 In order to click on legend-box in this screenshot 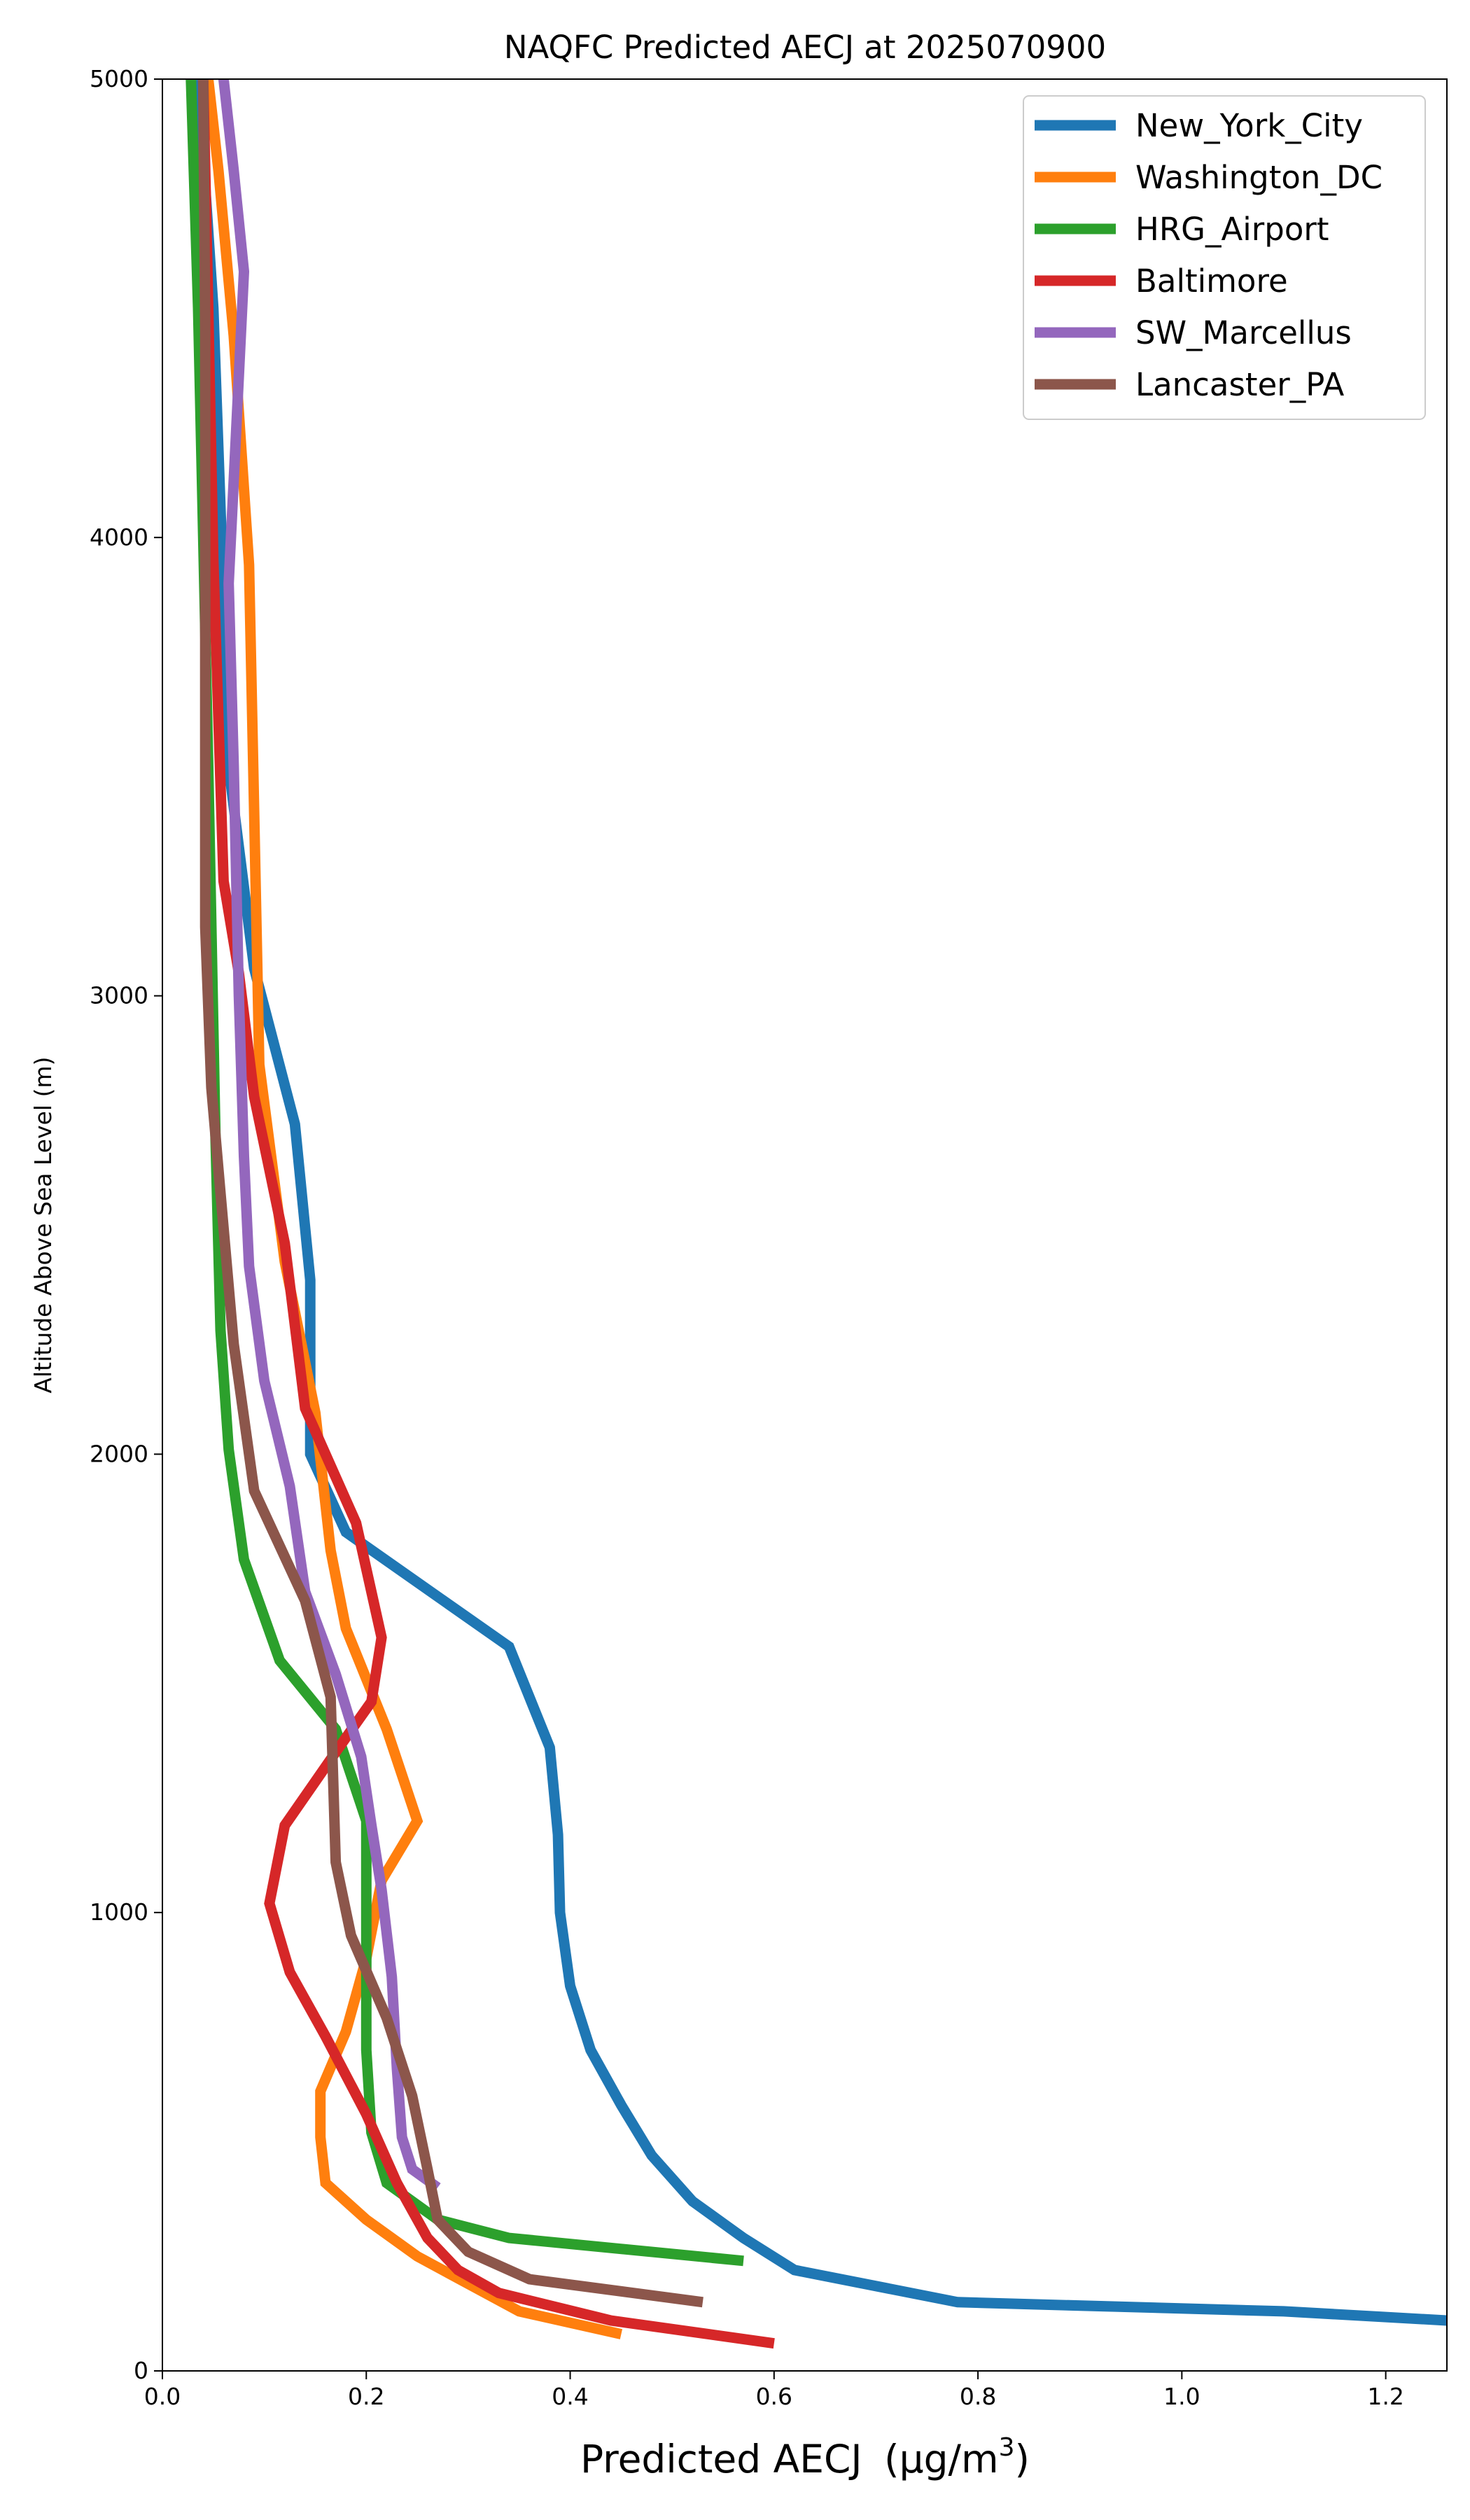, I will do `click(1224, 257)`.